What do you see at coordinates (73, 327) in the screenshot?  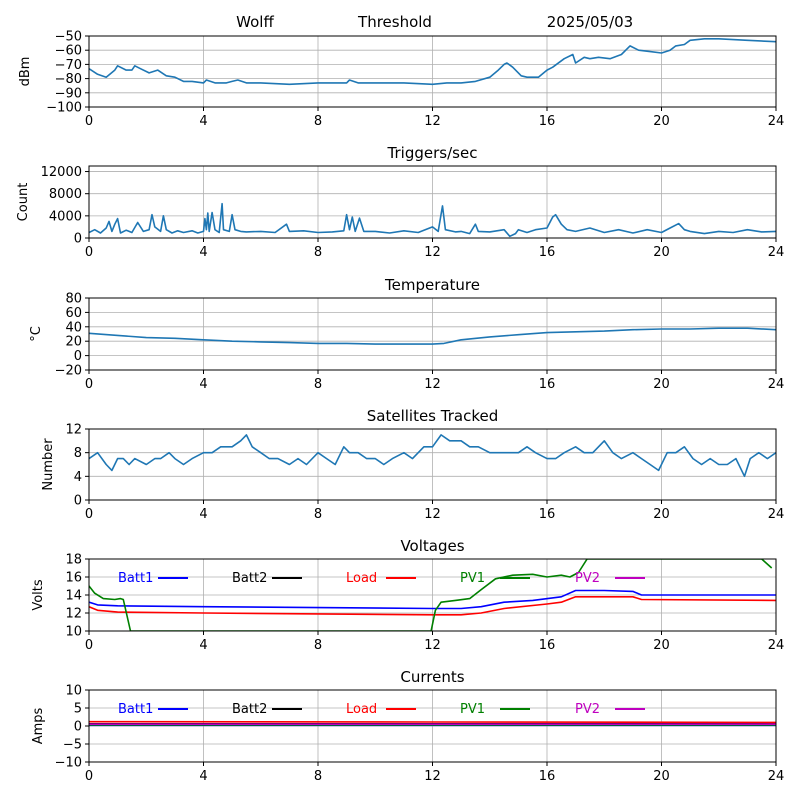 I see `y-tick-label: 40` at bounding box center [73, 327].